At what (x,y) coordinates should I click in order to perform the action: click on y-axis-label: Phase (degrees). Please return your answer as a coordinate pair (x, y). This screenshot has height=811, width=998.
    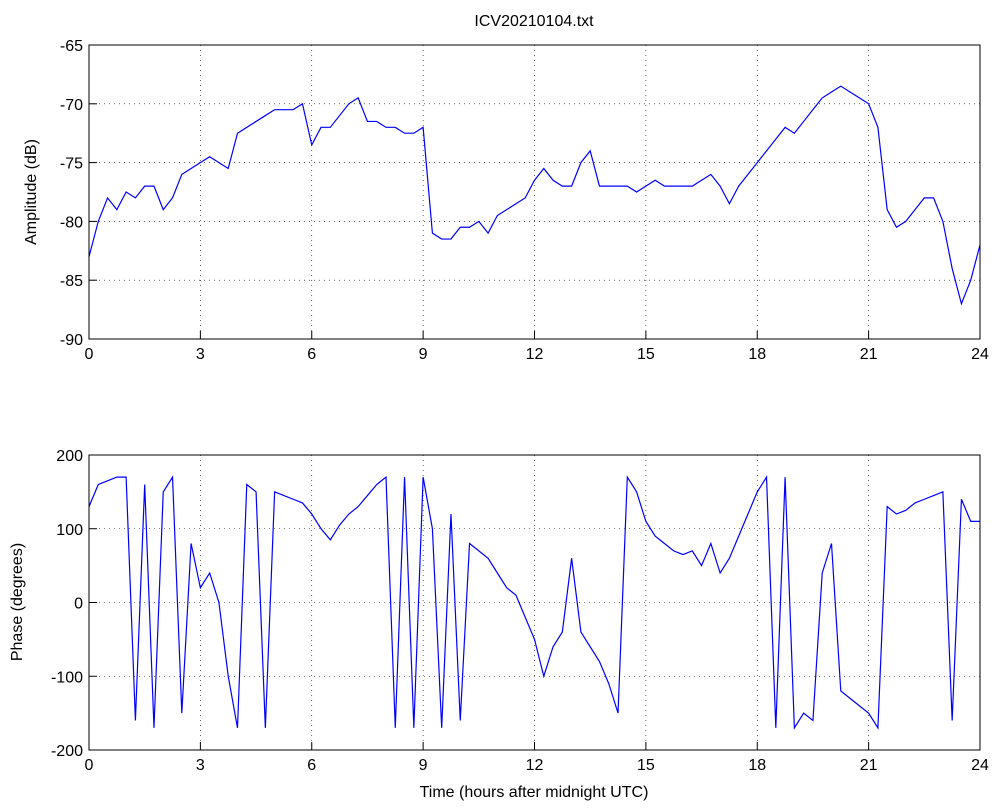
    Looking at the image, I should click on (17, 602).